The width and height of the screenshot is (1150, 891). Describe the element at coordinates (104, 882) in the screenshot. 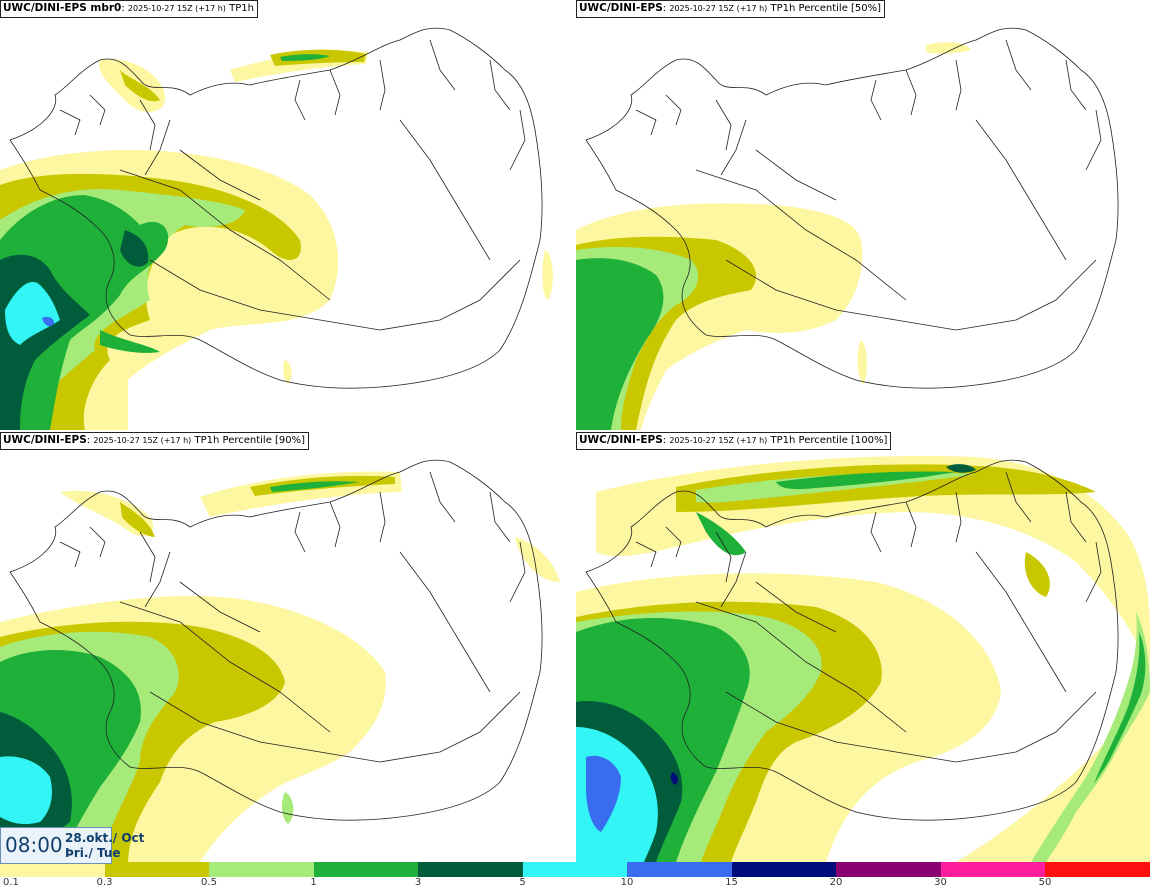

I see `colorbar-tick-label: 0.3` at that location.